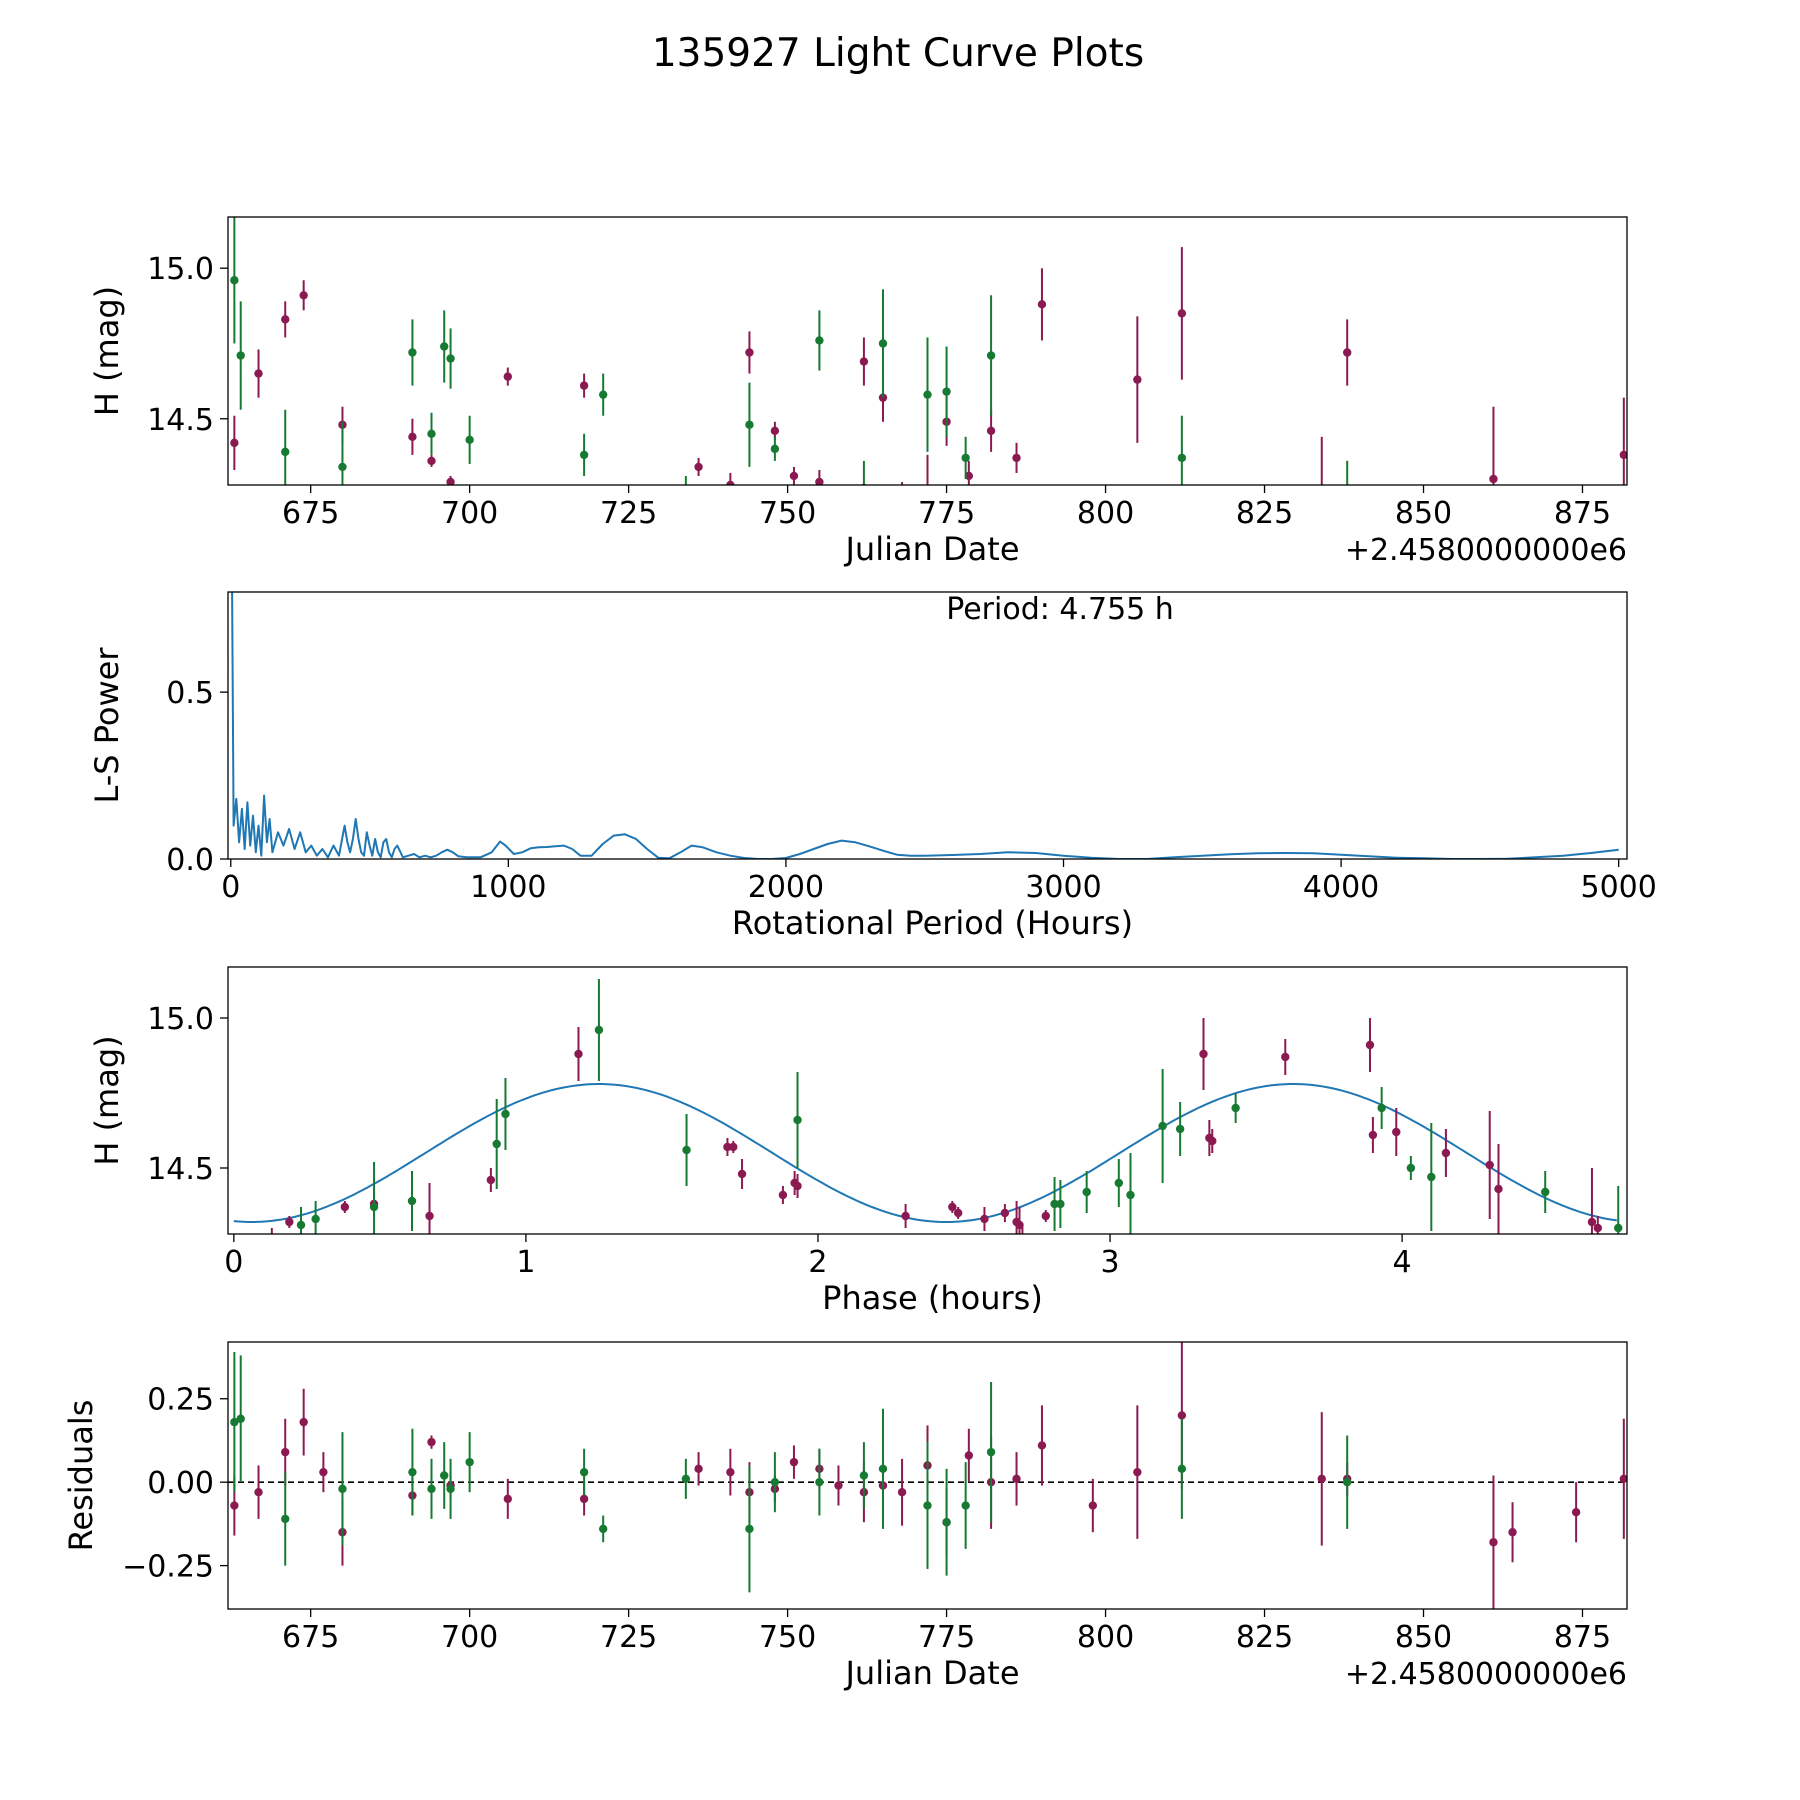 The width and height of the screenshot is (1800, 1800). I want to click on x-tick-label: 4000, so click(1341, 887).